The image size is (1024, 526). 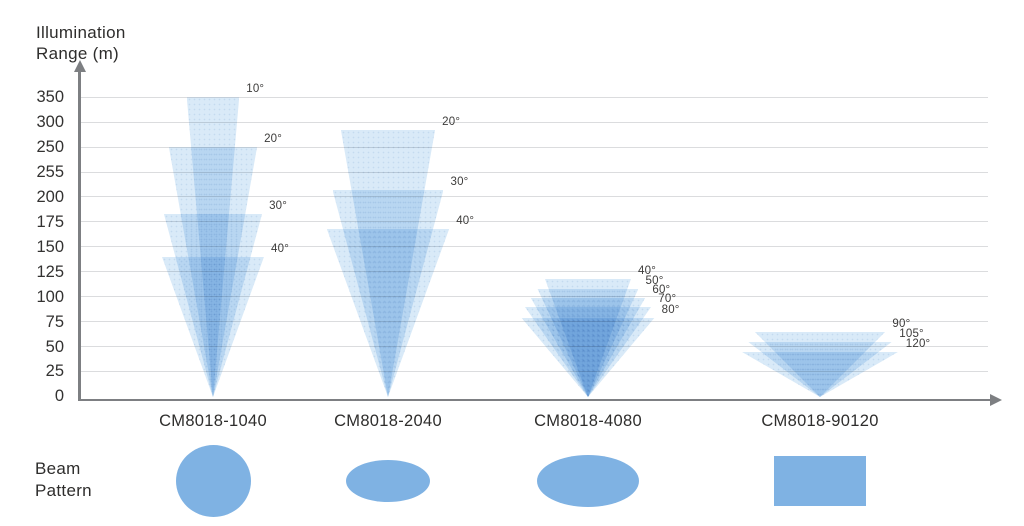 I want to click on beam-pattern-ellipse, so click(x=388, y=481).